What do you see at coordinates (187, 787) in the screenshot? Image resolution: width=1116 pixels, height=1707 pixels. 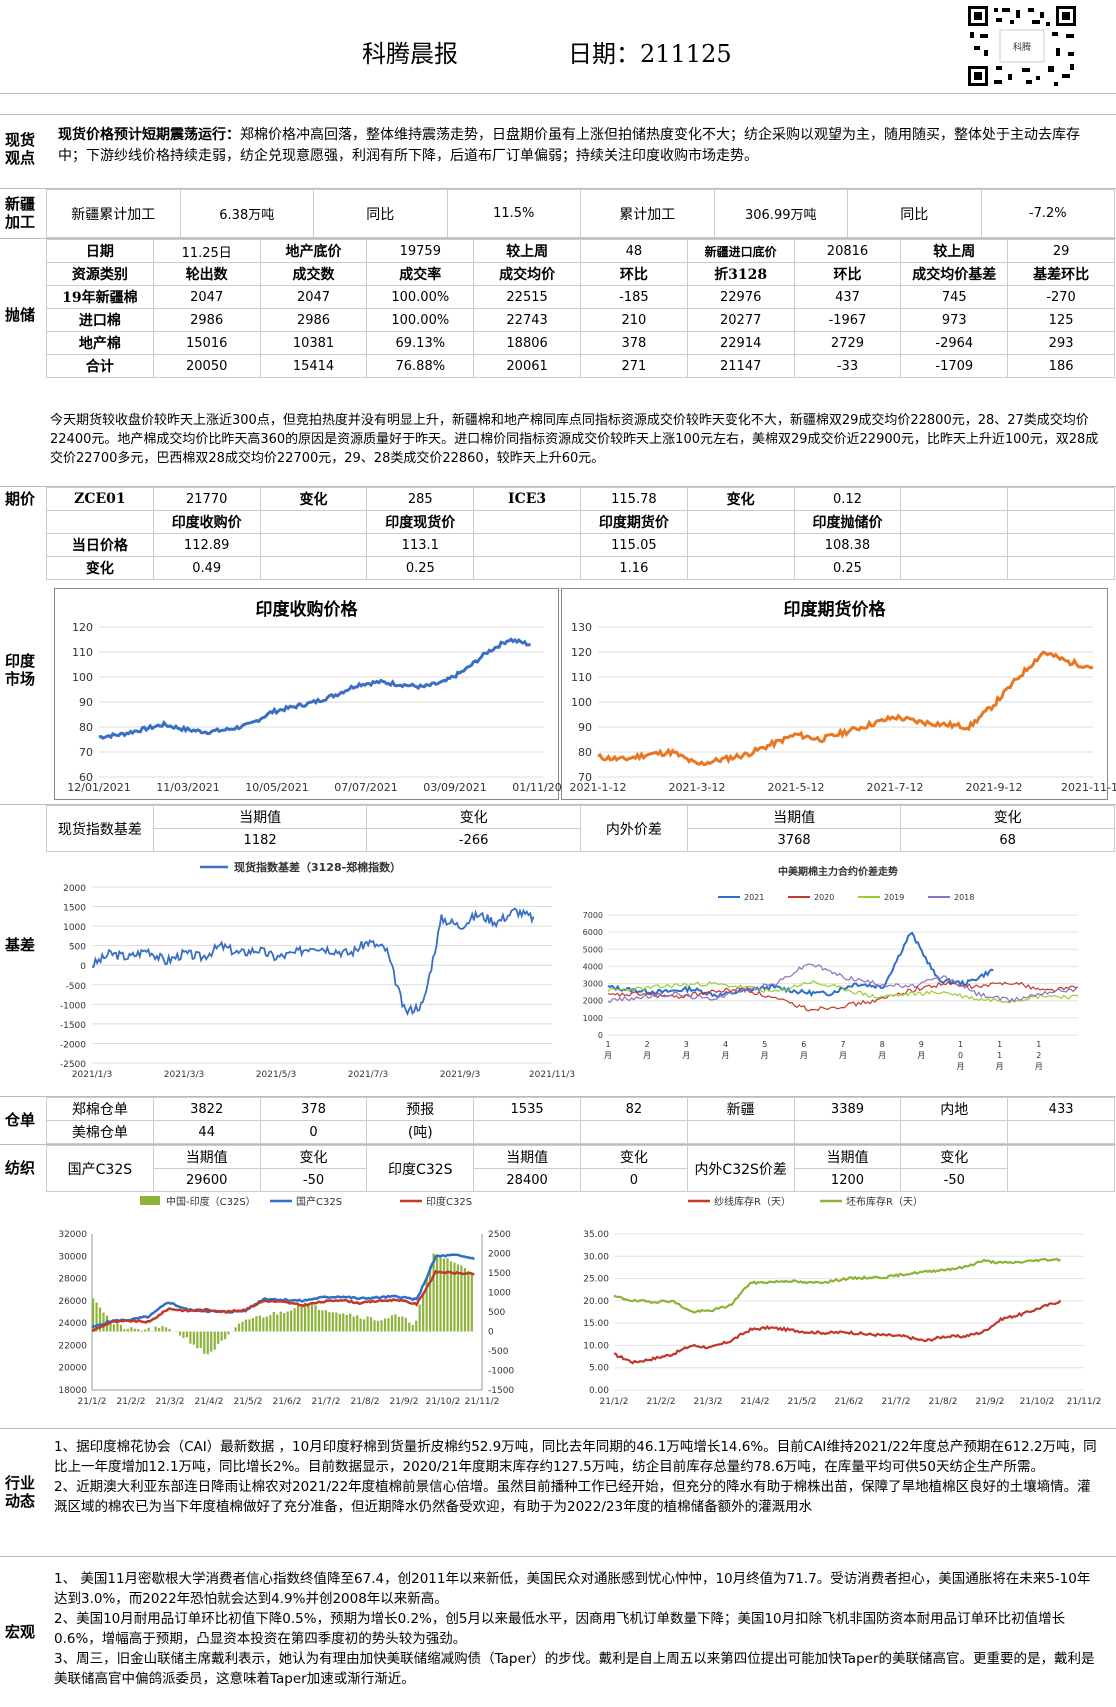 I see `x-tick-label: 11/03/2021` at bounding box center [187, 787].